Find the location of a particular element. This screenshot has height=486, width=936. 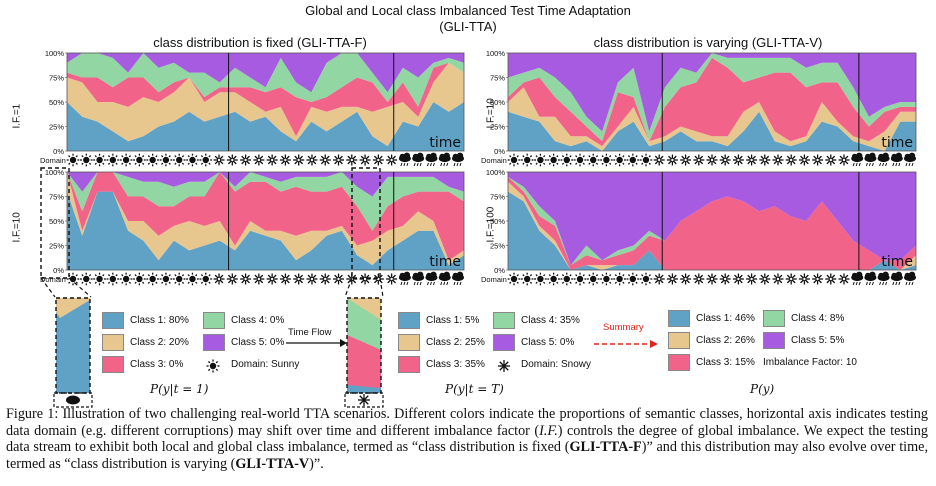

legend-after-class4: Class 4: 35% is located at coordinates (550, 320).